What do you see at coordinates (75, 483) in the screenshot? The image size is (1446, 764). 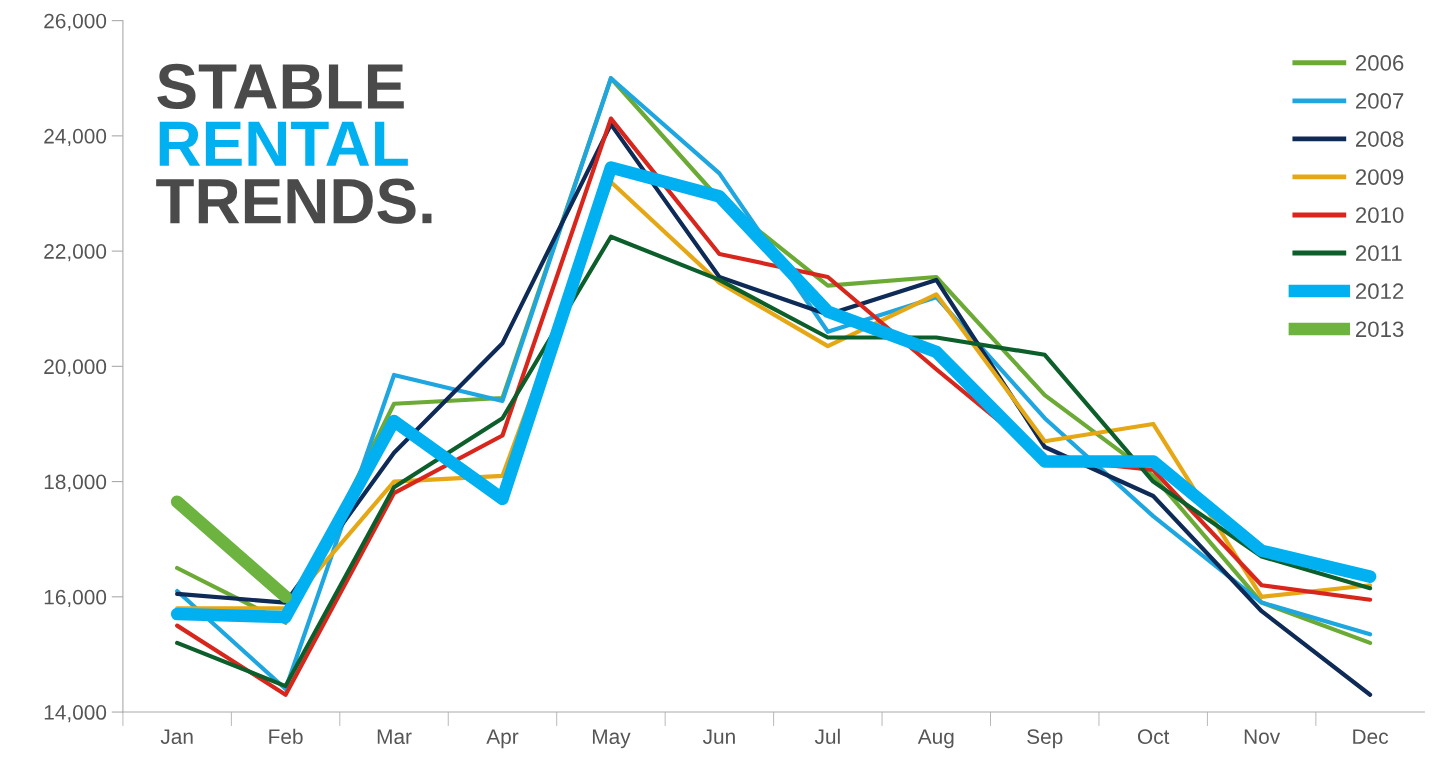 I see `y-tick-label: 18,000` at bounding box center [75, 483].